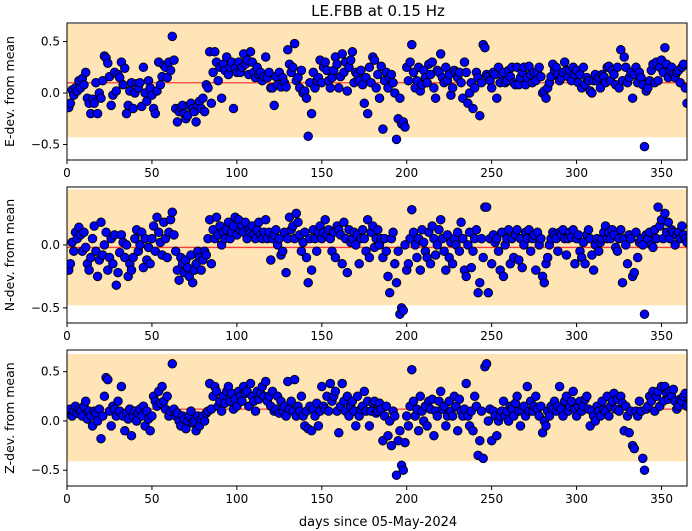 This screenshot has width=692, height=531. What do you see at coordinates (9, 255) in the screenshot?
I see `y-axis-label-n: N-dev. from mean` at bounding box center [9, 255].